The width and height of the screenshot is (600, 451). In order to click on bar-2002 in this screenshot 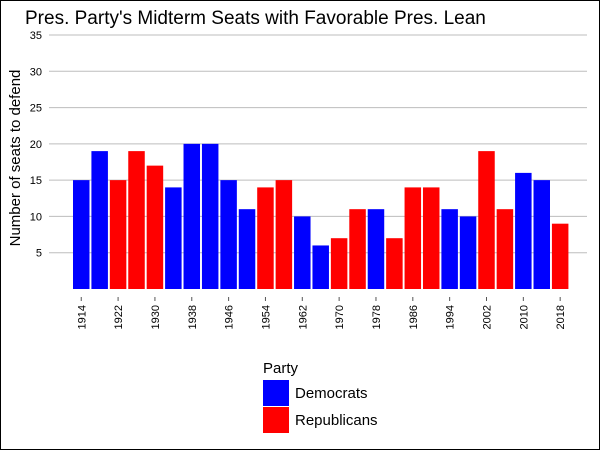, I will do `click(486, 220)`.